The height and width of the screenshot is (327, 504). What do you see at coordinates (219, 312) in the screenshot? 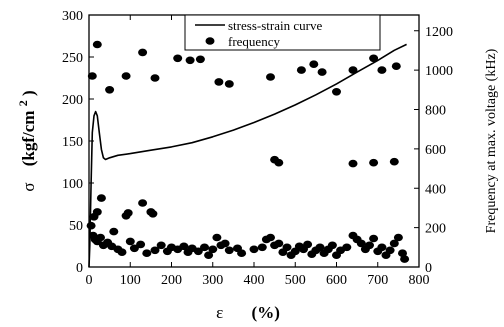
I see `x-axis-symbol: ε` at bounding box center [219, 312].